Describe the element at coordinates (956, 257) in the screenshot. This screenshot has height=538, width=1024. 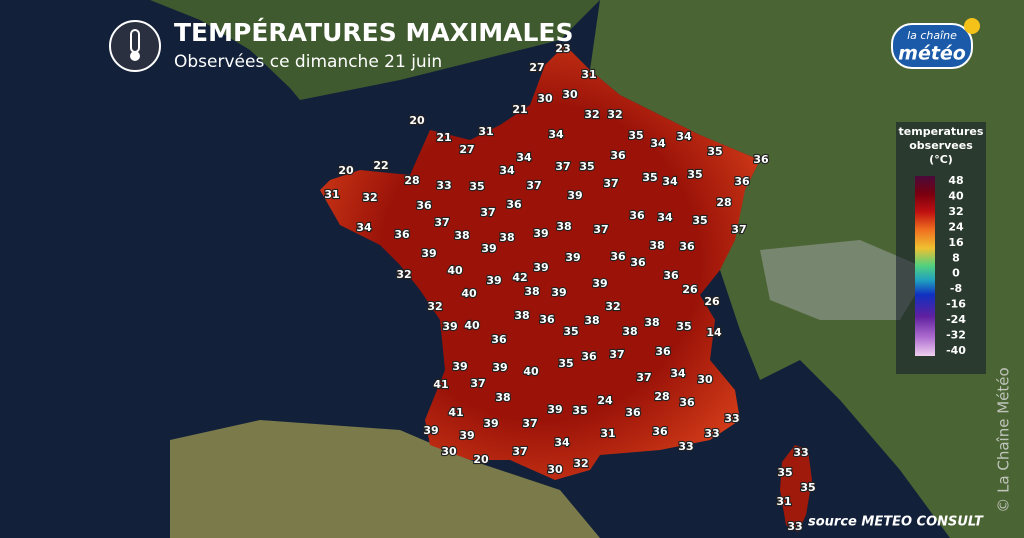
I see `legend-tick: 8` at that location.